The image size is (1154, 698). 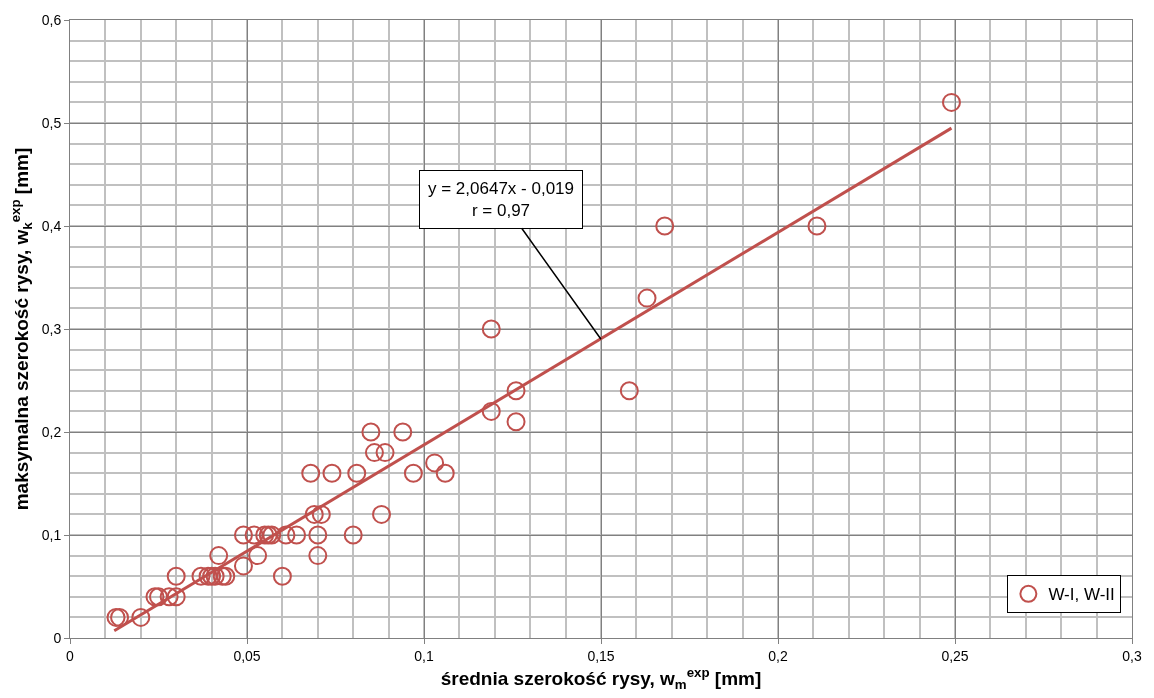 What do you see at coordinates (70, 655) in the screenshot?
I see `x-tick-label: 0` at bounding box center [70, 655].